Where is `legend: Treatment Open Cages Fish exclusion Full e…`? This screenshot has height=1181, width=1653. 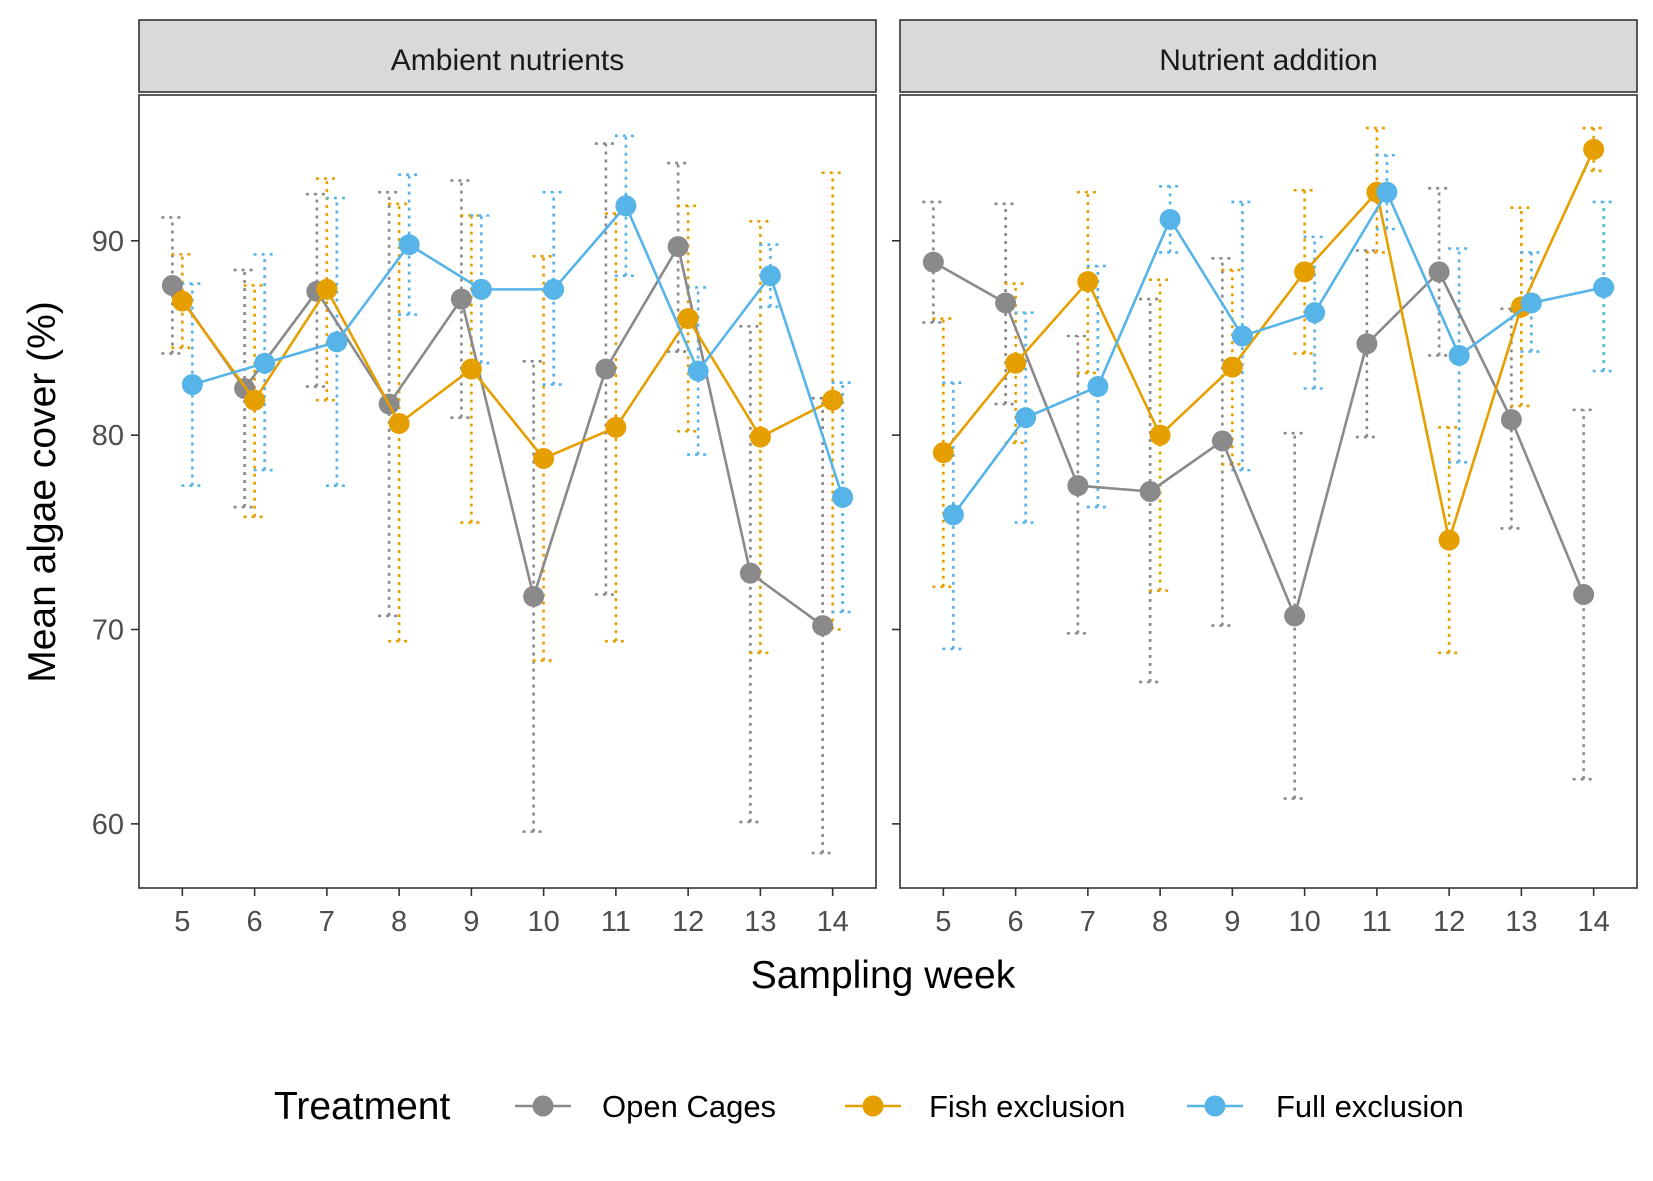
legend: Treatment Open Cages Fish exclusion Full e… is located at coordinates (869, 1106).